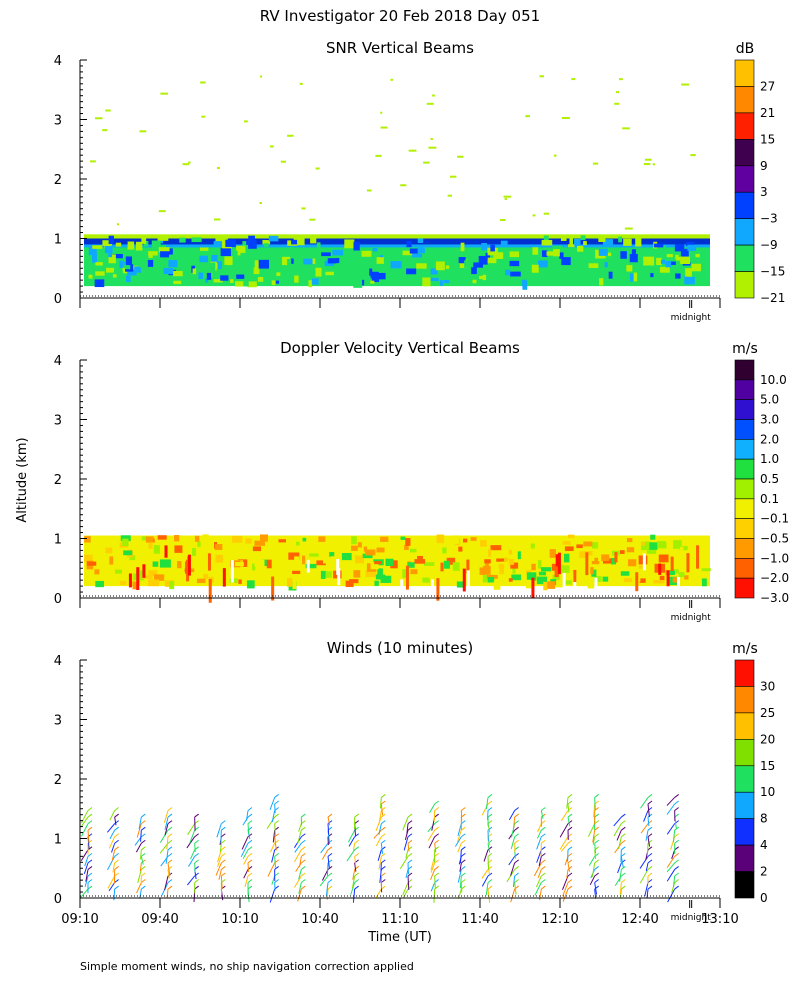 This screenshot has width=800, height=1000. What do you see at coordinates (691, 618) in the screenshot?
I see `midnight-label: midnight` at bounding box center [691, 618].